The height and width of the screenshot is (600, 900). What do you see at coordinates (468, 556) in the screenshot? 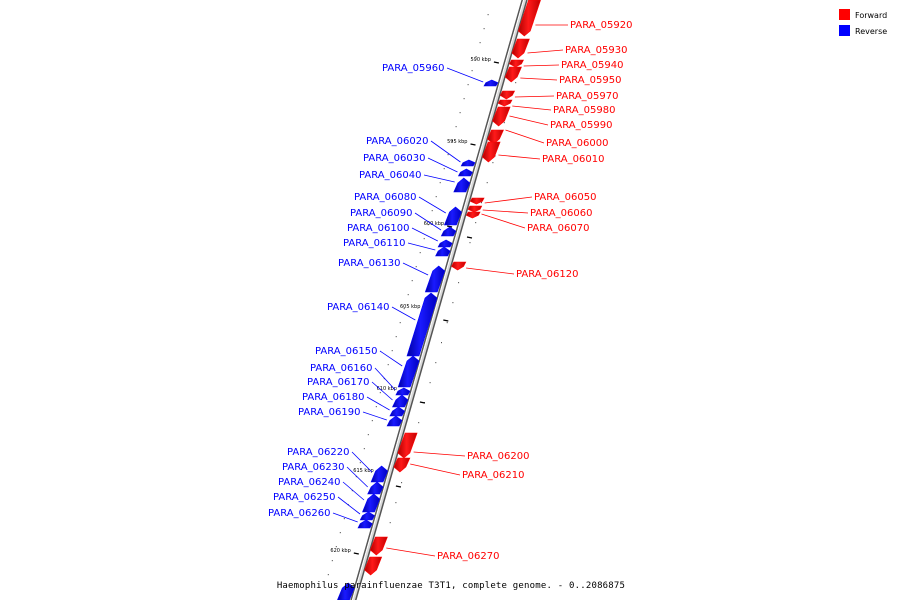
I see `gene-label: PARA_06270` at bounding box center [468, 556].